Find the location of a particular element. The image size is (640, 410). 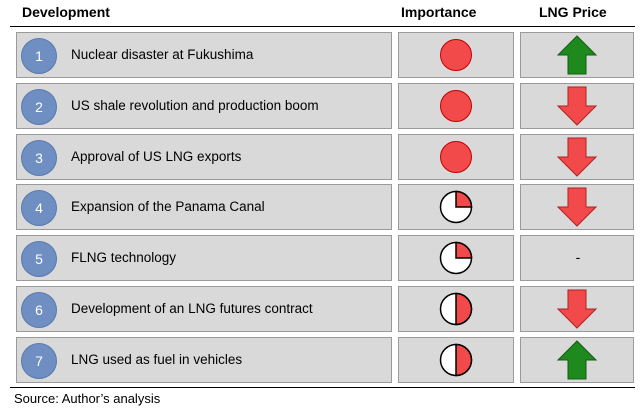

source-note: Source: Author’s analysis is located at coordinates (87, 398).